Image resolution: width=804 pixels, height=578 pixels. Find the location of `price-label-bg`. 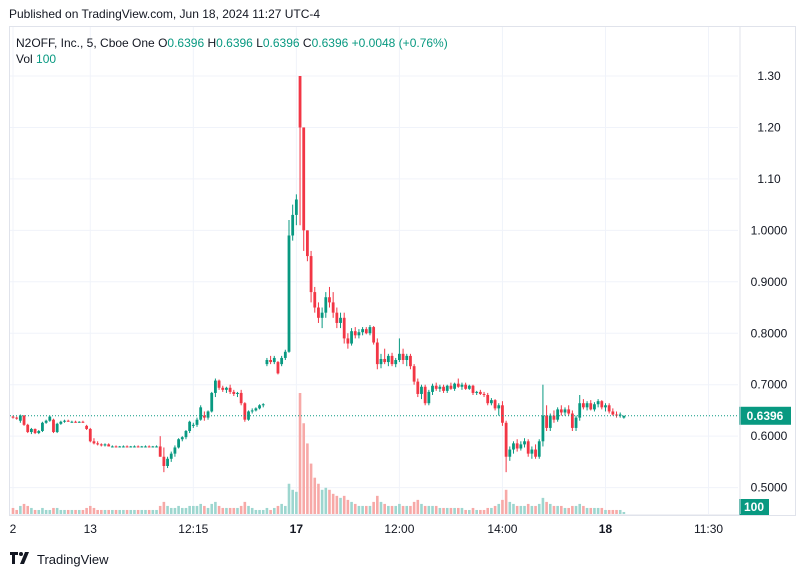

price-label-bg is located at coordinates (765, 415).